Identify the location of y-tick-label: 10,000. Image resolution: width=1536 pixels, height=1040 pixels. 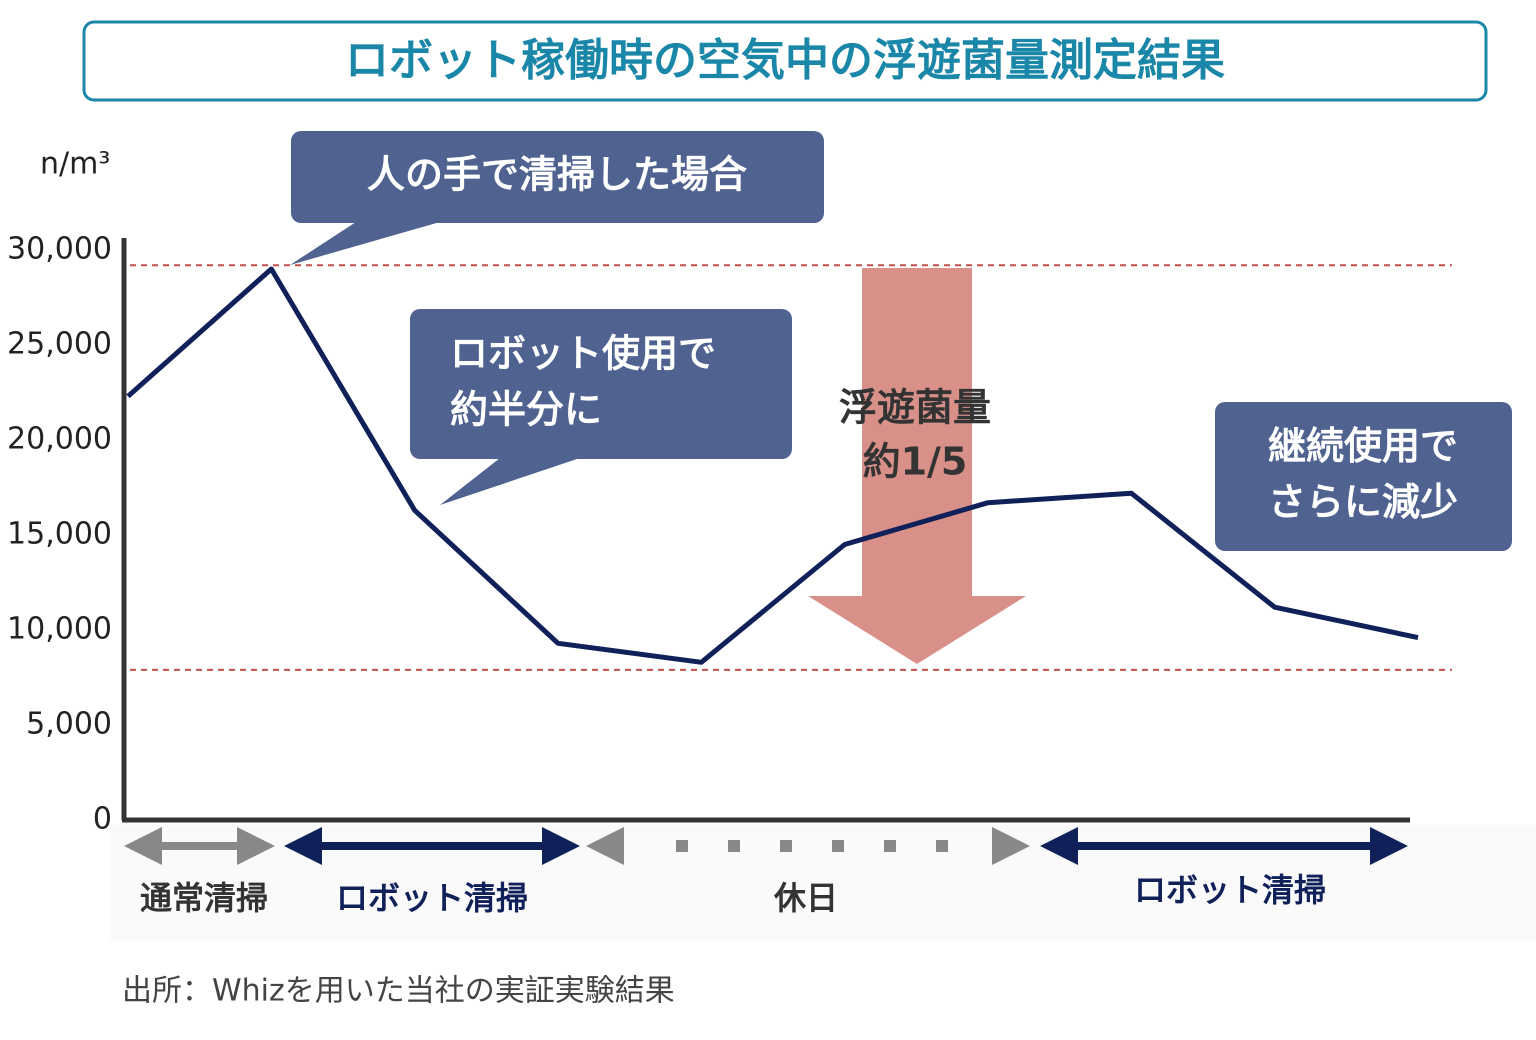
(59, 629).